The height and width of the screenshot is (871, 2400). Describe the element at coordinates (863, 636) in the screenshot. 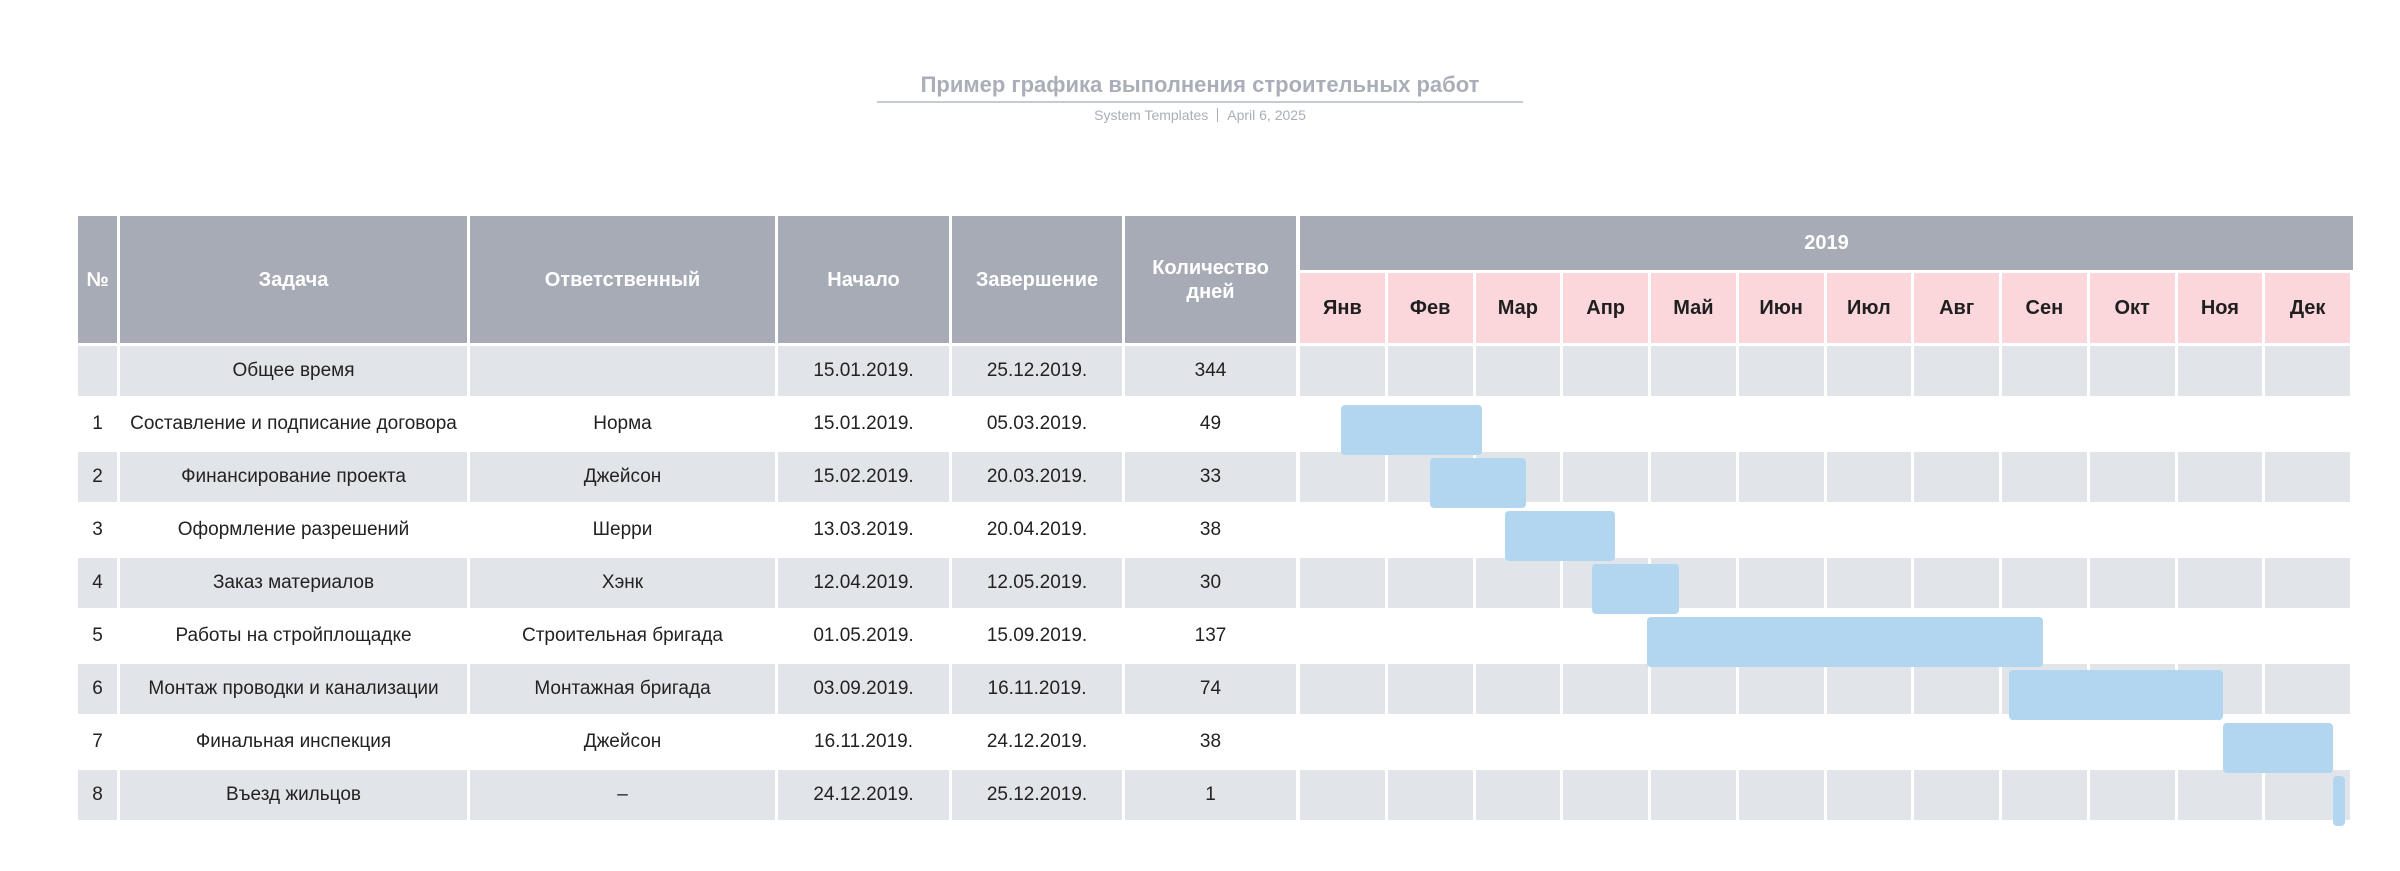

I see `cell-start: 01.05.2019.` at that location.